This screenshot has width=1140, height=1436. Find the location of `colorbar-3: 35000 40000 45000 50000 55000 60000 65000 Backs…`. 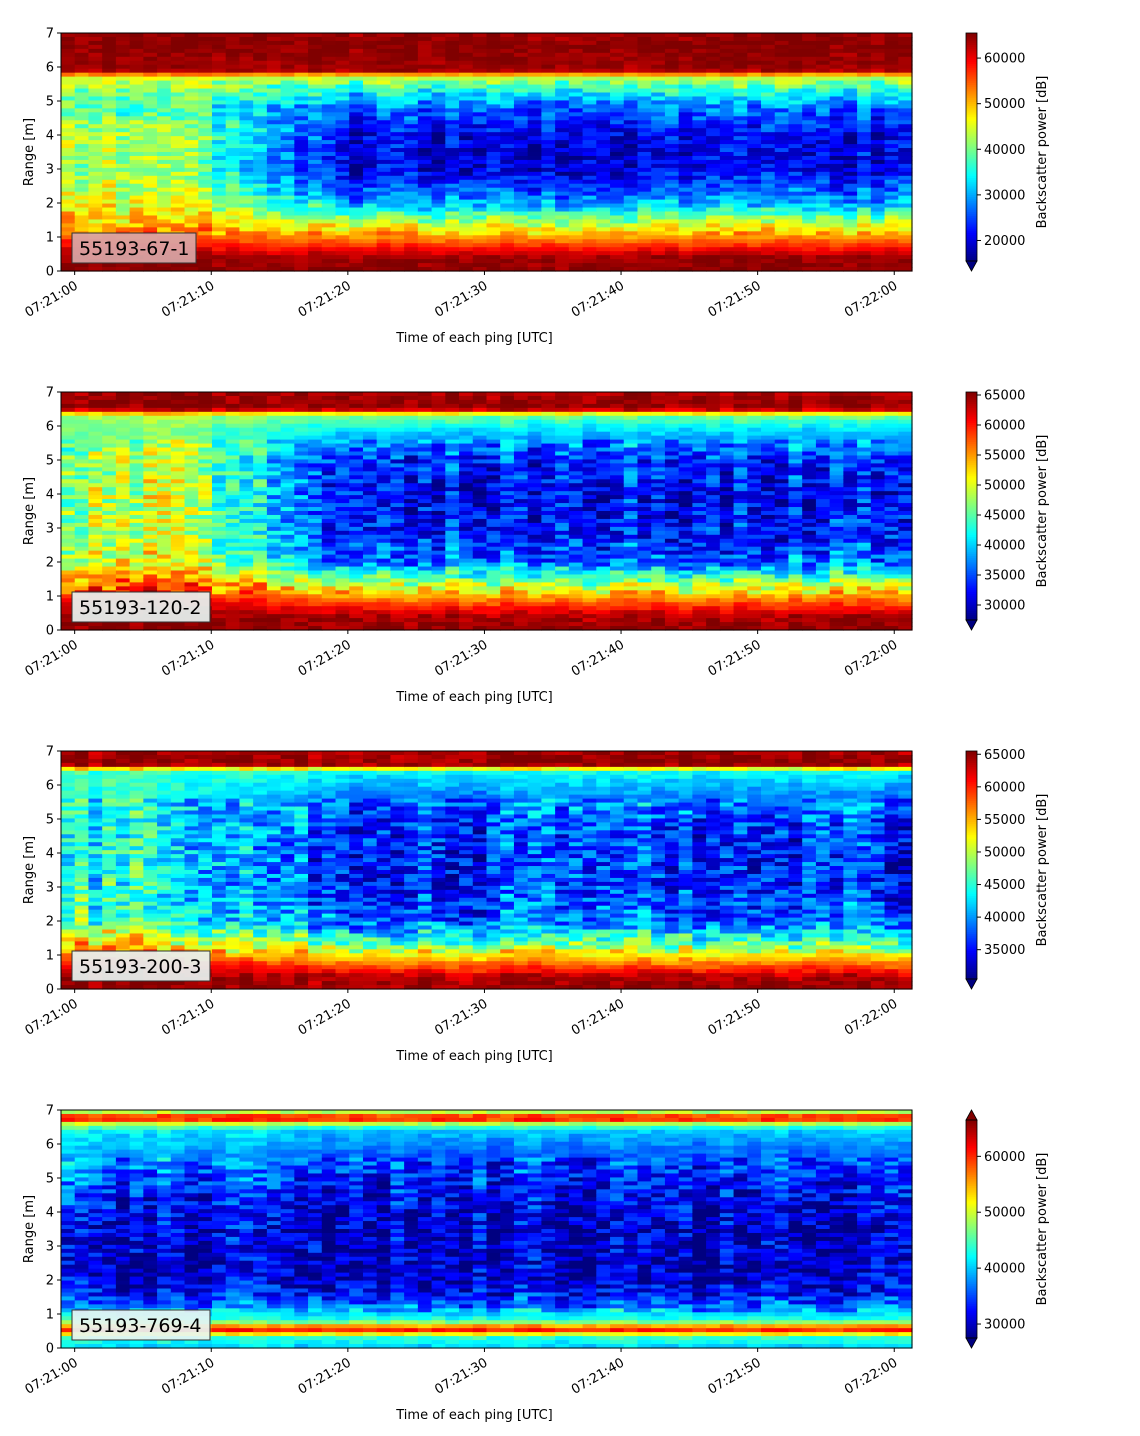

colorbar-3: 35000 40000 45000 50000 55000 60000 65000 Backs… is located at coordinates (1007, 869).